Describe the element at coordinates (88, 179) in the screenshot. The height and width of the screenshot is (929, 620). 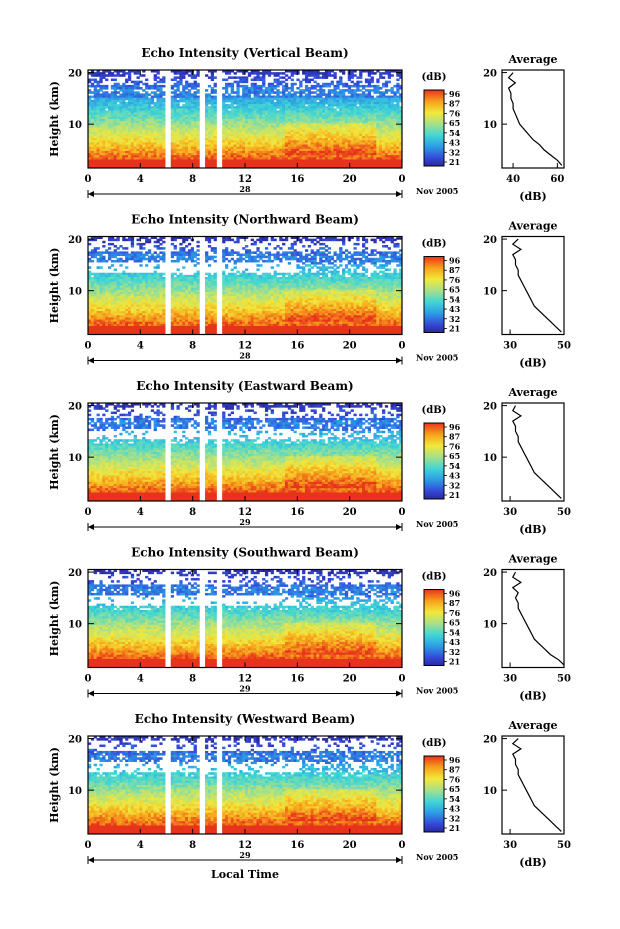
I see `x-tick-label: 0` at that location.